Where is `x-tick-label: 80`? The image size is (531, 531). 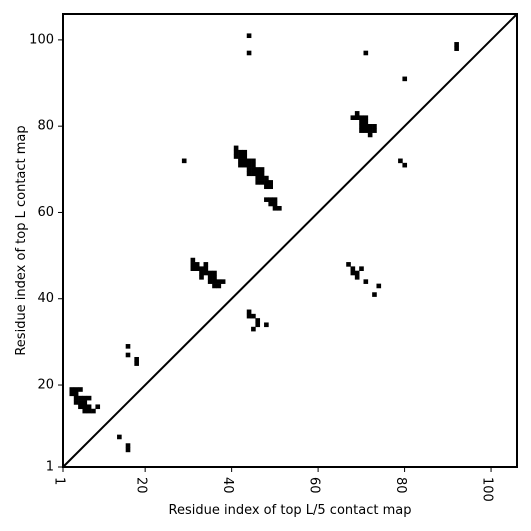
x-tick-label: 80 is located at coordinates (400, 485).